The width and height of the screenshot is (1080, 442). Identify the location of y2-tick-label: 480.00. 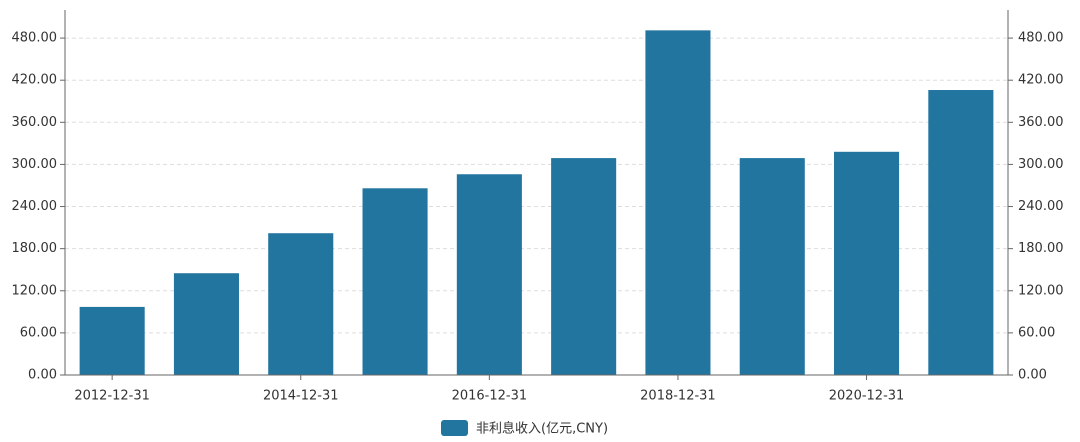
(1041, 38).